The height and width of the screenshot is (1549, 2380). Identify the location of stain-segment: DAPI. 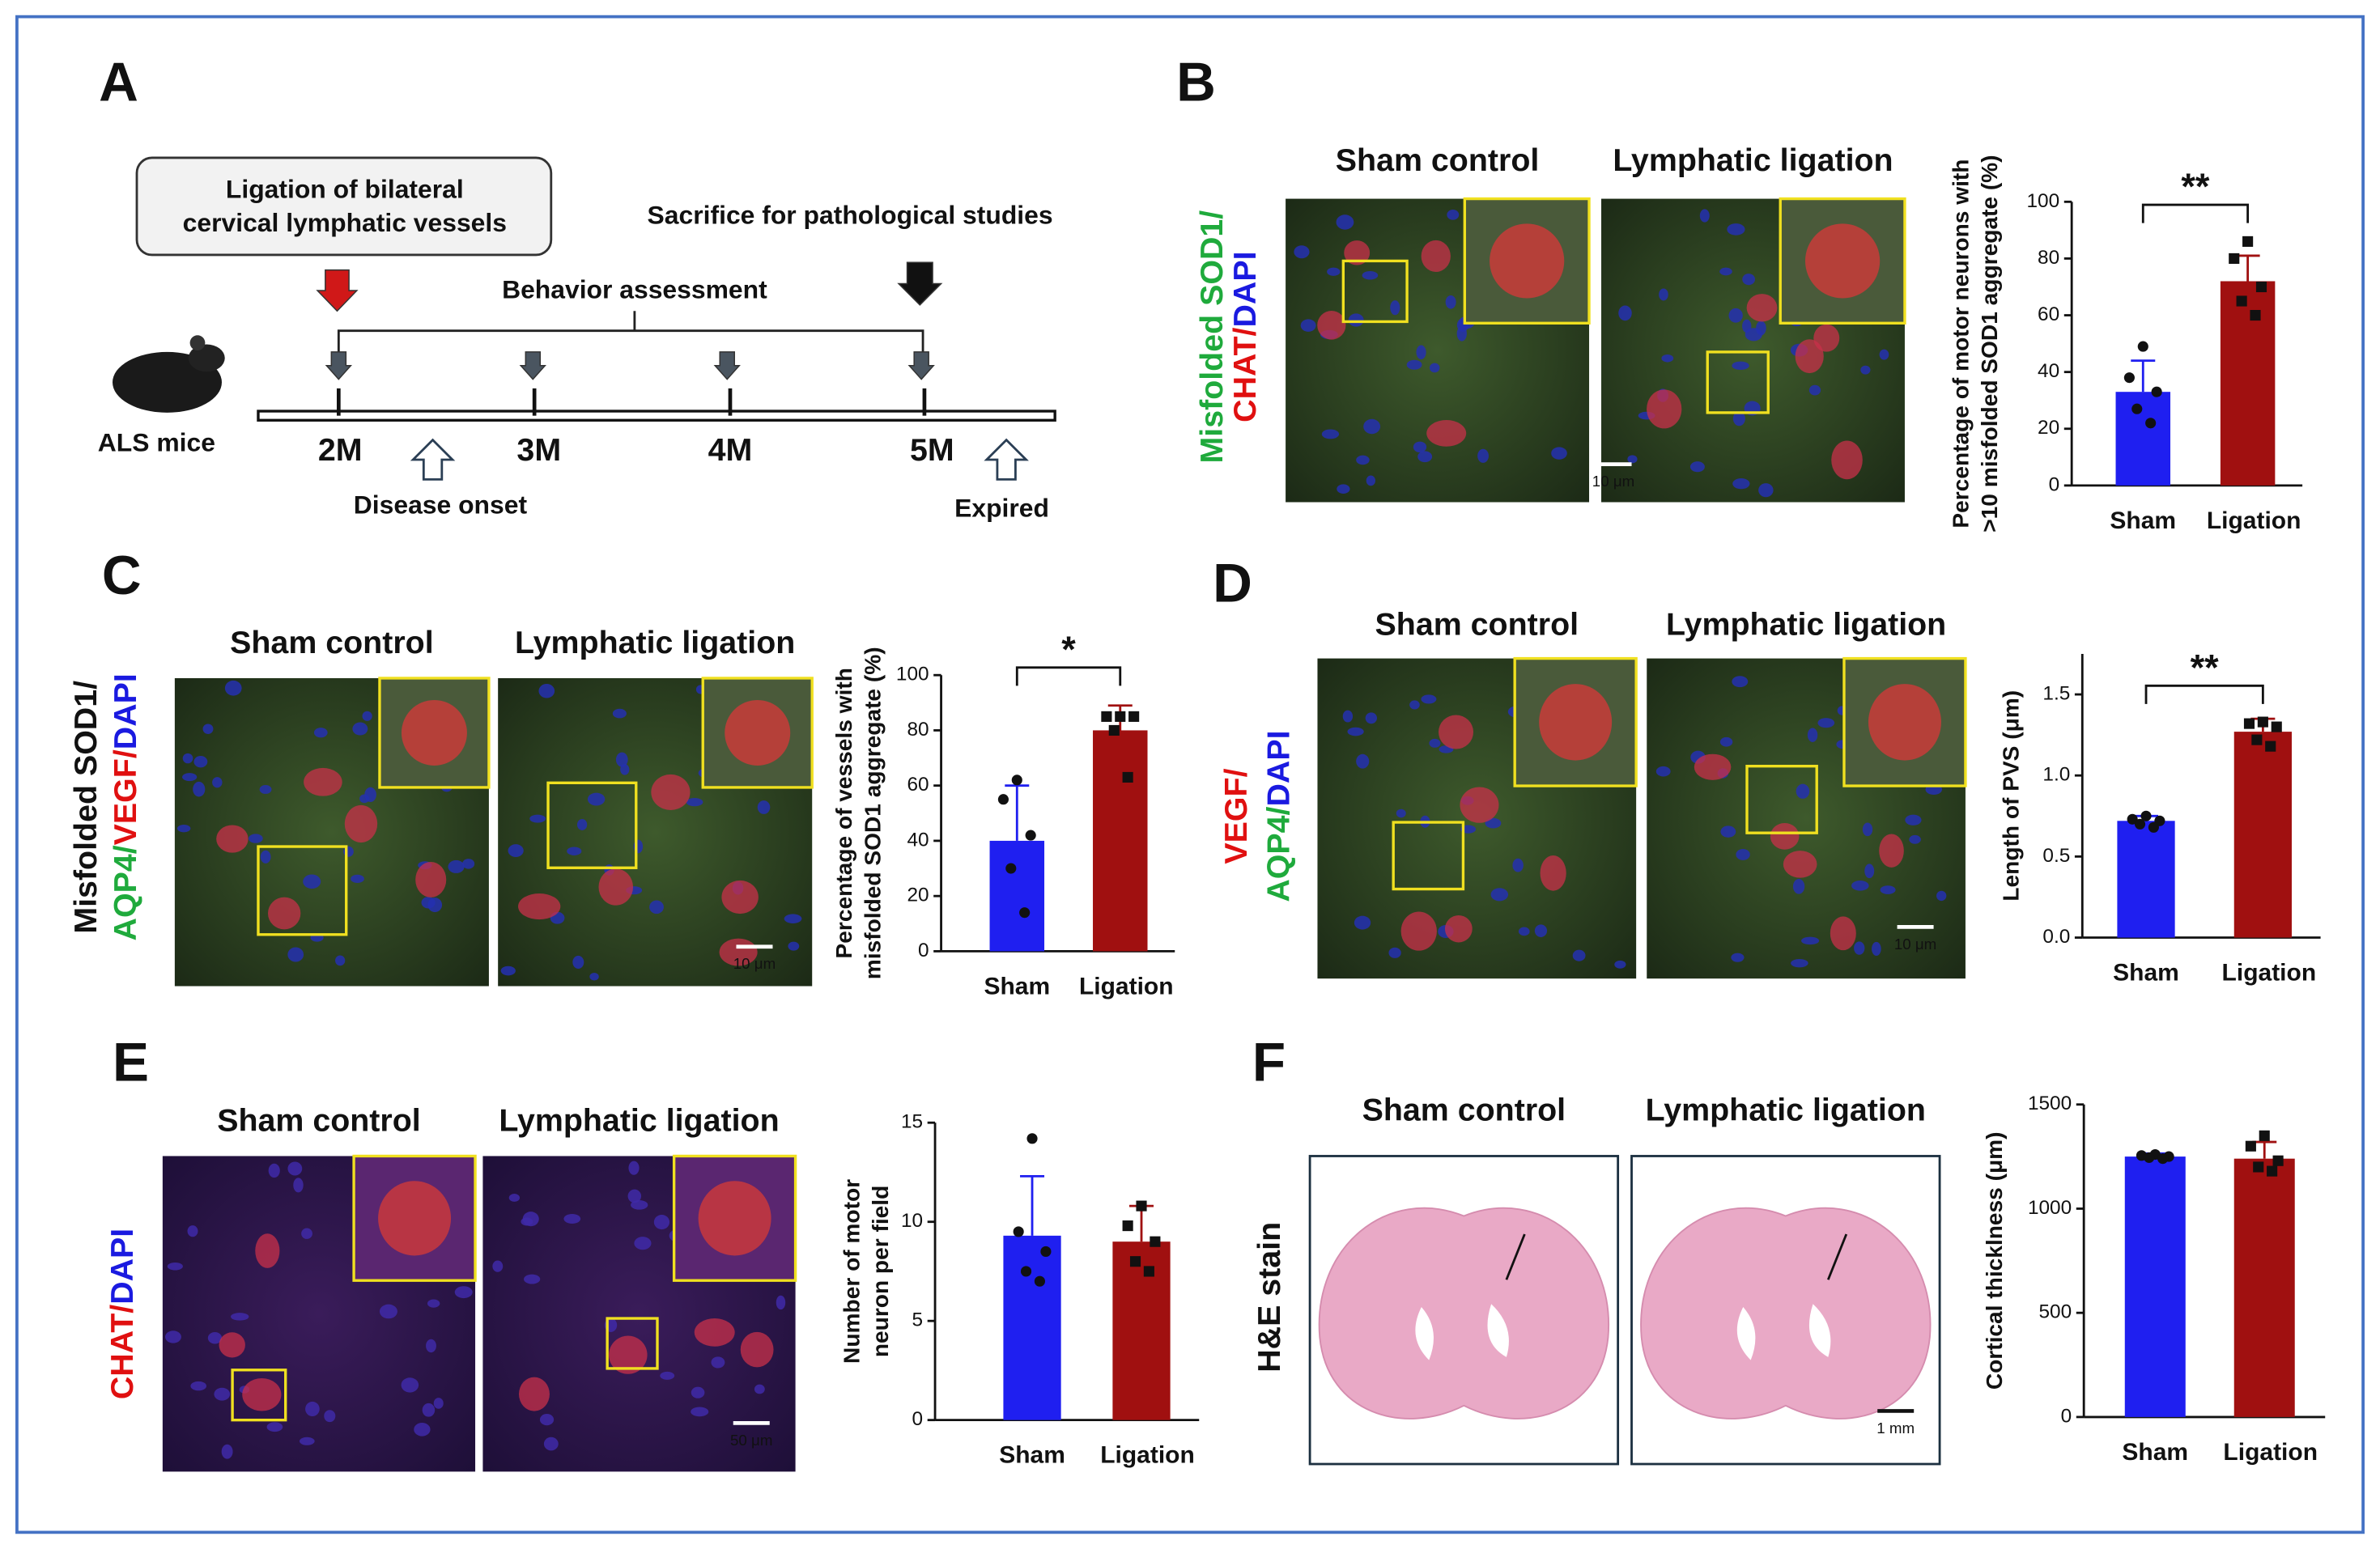
(1246, 289).